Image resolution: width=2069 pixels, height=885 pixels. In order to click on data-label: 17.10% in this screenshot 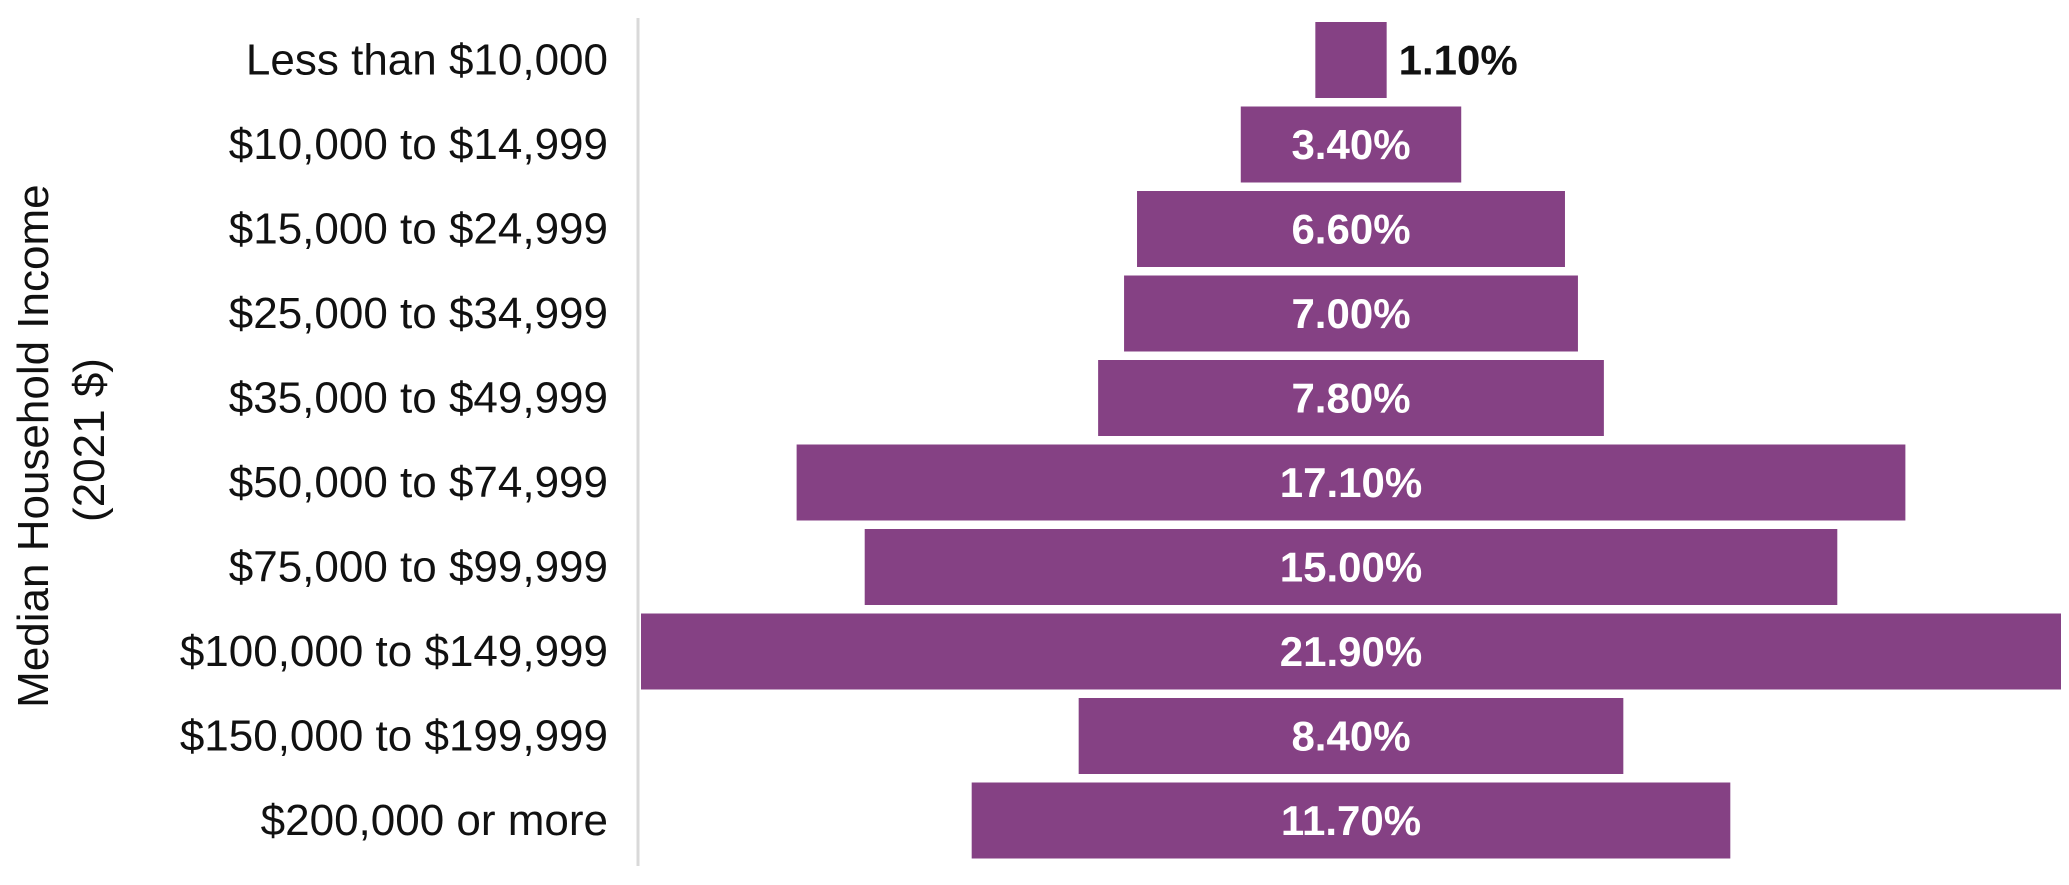, I will do `click(1351, 482)`.